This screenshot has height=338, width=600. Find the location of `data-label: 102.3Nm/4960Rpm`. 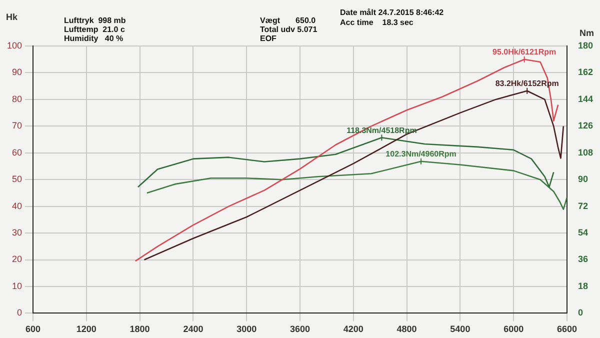

data-label: 102.3Nm/4960Rpm is located at coordinates (421, 154).